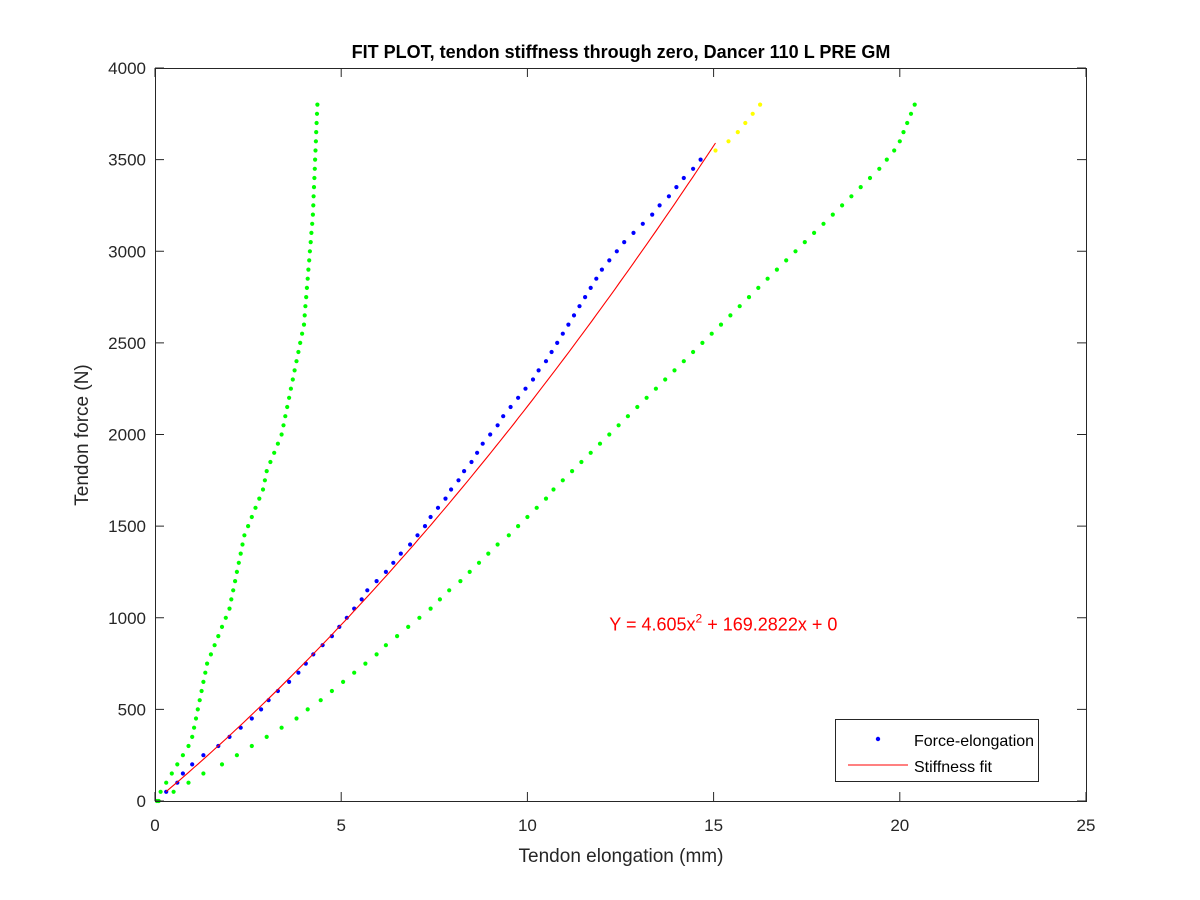  I want to click on legend-label-stiffness-fit: Stiffness fit, so click(953, 767).